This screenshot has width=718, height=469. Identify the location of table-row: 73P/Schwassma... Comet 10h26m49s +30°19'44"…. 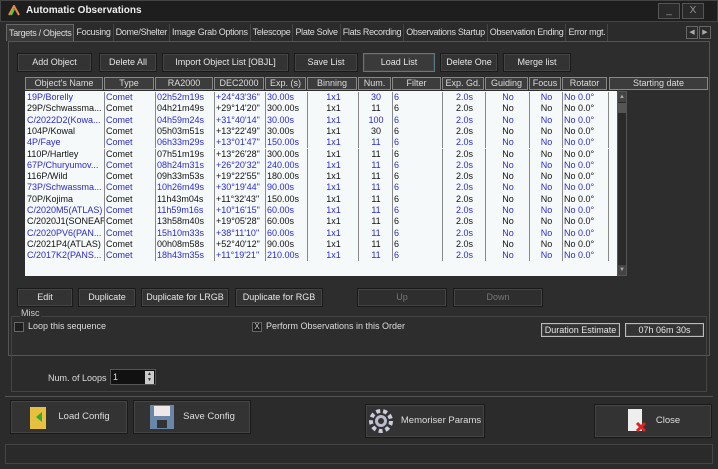
(321, 188).